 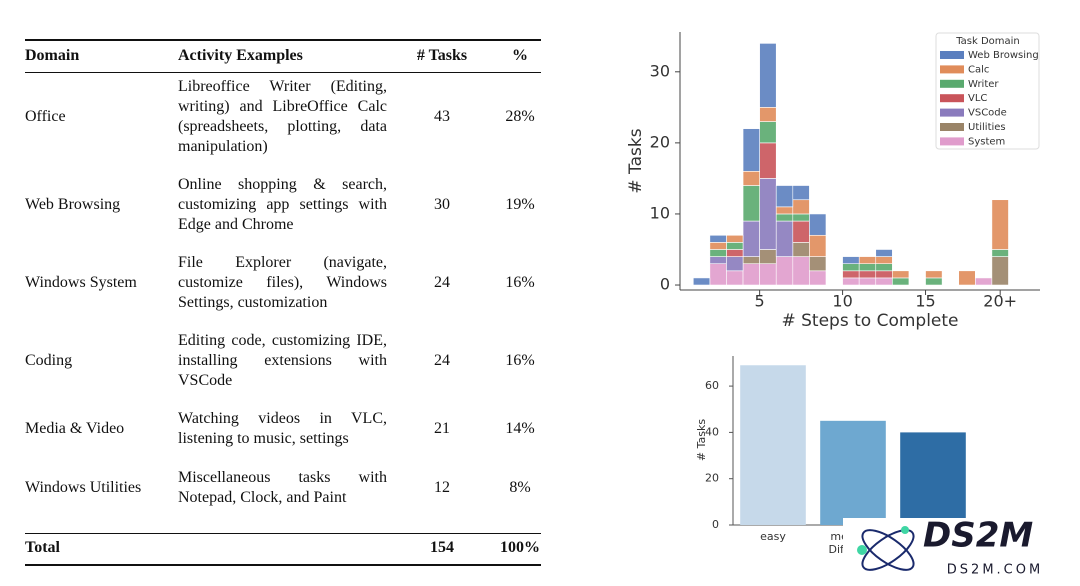 I want to click on legend-label: Utilities, so click(x=987, y=127).